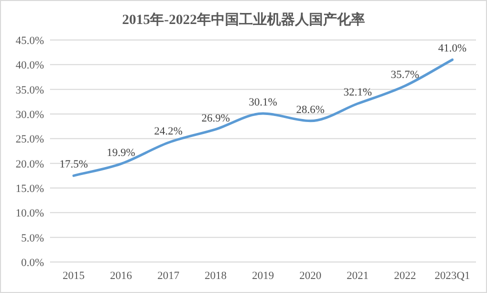 The width and height of the screenshot is (487, 293). I want to click on x-tick-label: 2022, so click(405, 276).